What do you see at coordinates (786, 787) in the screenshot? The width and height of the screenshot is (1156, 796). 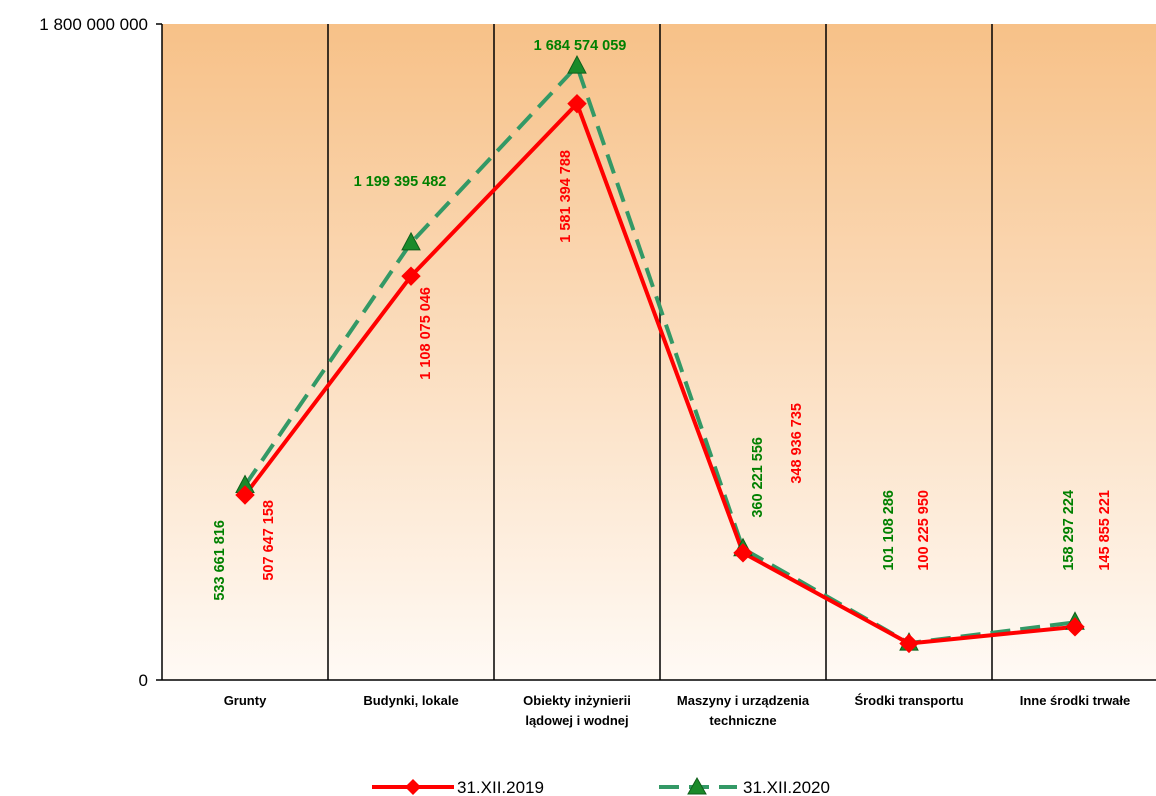 I see `legend-label: 31.XII.2020` at bounding box center [786, 787].